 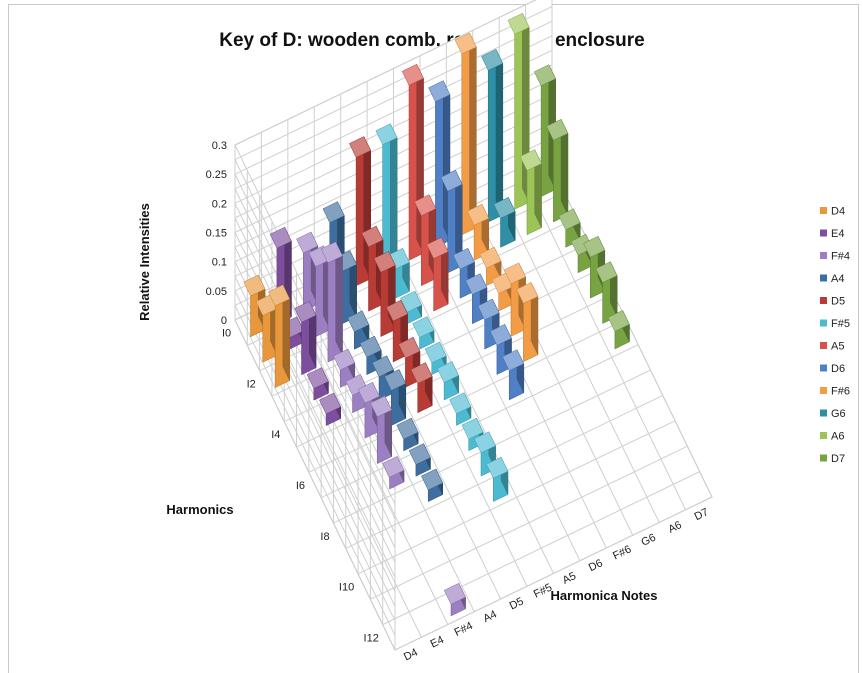 What do you see at coordinates (840, 257) in the screenshot?
I see `legend-label: F#4` at bounding box center [840, 257].